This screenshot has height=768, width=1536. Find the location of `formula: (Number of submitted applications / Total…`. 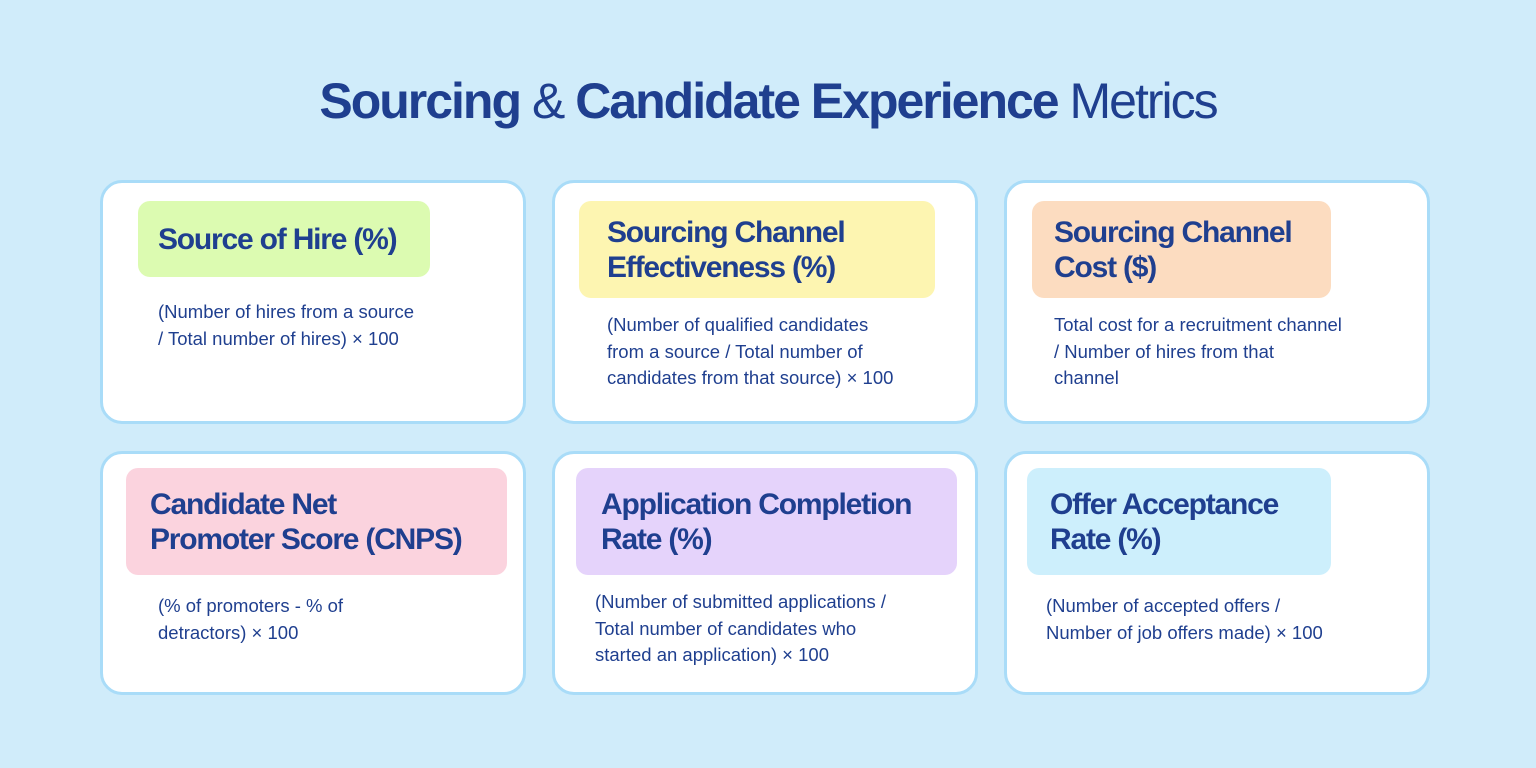

formula: (Number of submitted applications / Total… is located at coordinates (740, 629).